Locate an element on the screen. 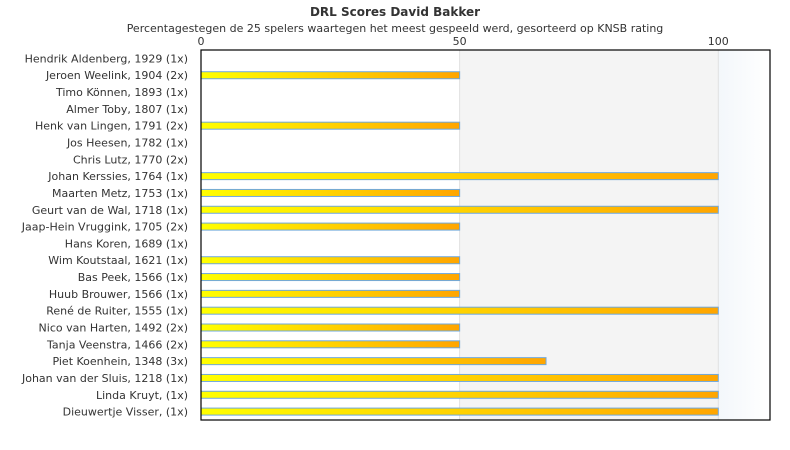 This screenshot has height=450, width=790. category-label: Bas Peek, 1566 (1x) is located at coordinates (133, 277).